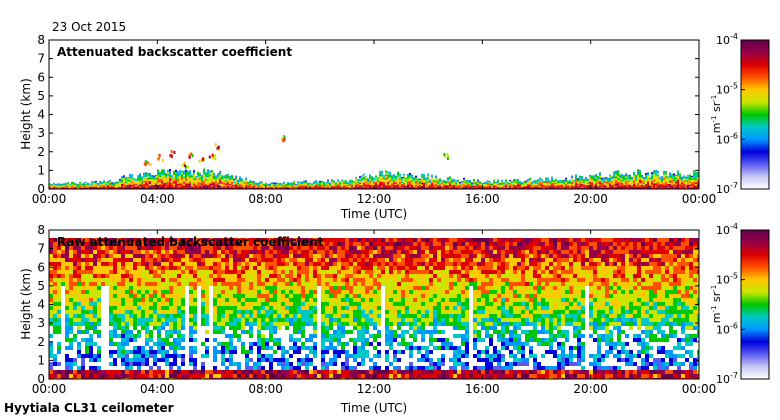 The height and width of the screenshot is (420, 780). What do you see at coordinates (89, 27) in the screenshot?
I see `date-label: 23 Oct 2015` at bounding box center [89, 27].